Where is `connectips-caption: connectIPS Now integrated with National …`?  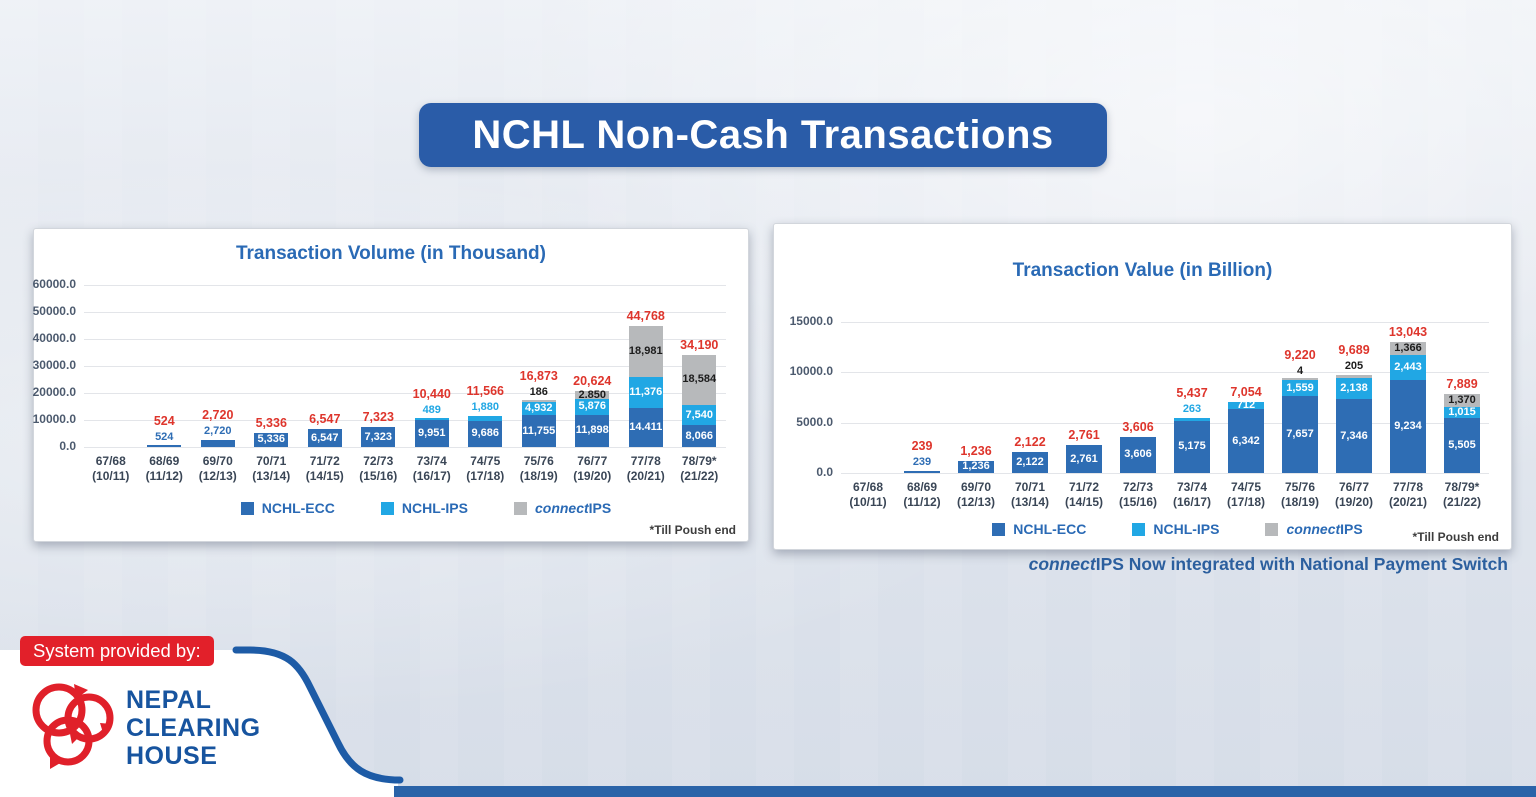 connectips-caption: connectIPS Now integrated with National … is located at coordinates (1268, 564).